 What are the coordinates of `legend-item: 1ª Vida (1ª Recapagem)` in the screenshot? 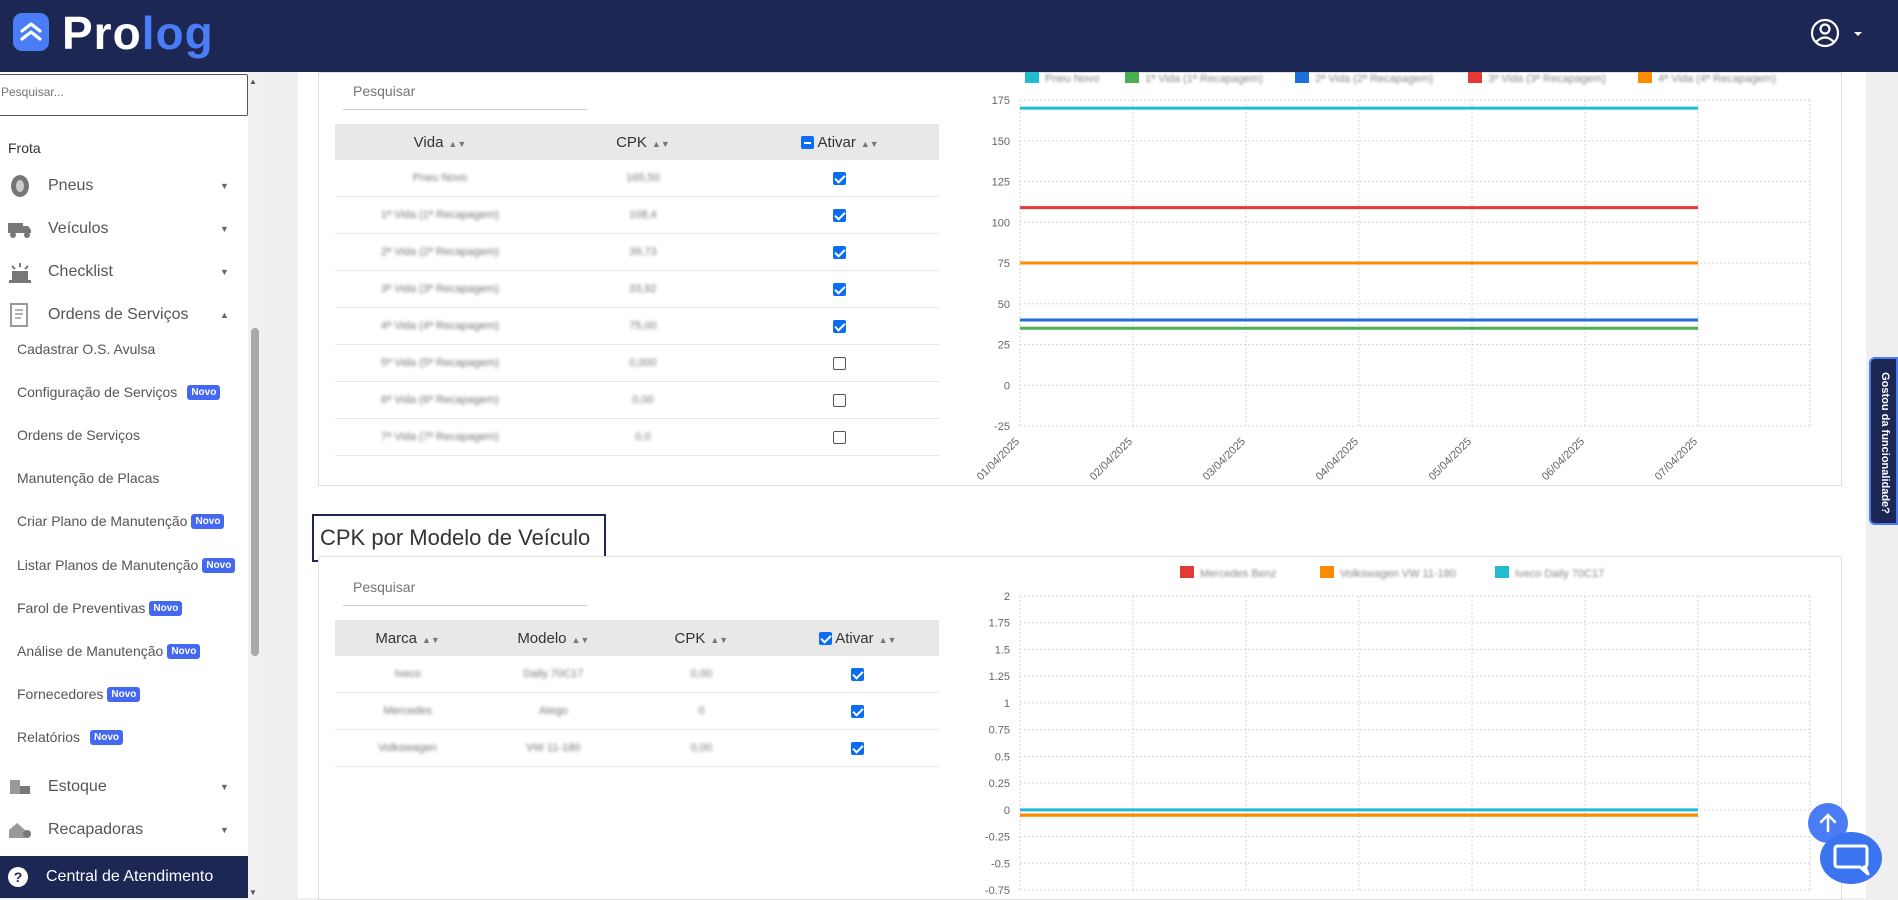 It's located at (1194, 78).